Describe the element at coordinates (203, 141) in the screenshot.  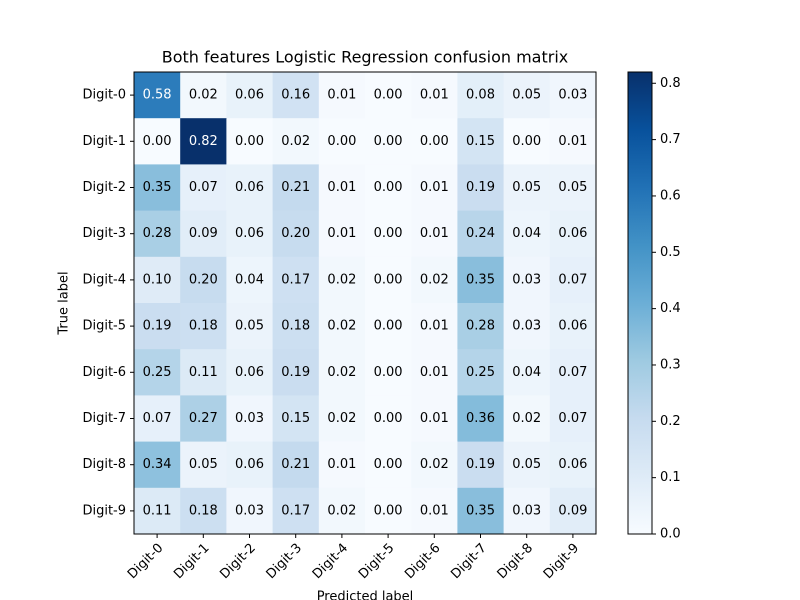
I see `cell-label: 0.82` at that location.